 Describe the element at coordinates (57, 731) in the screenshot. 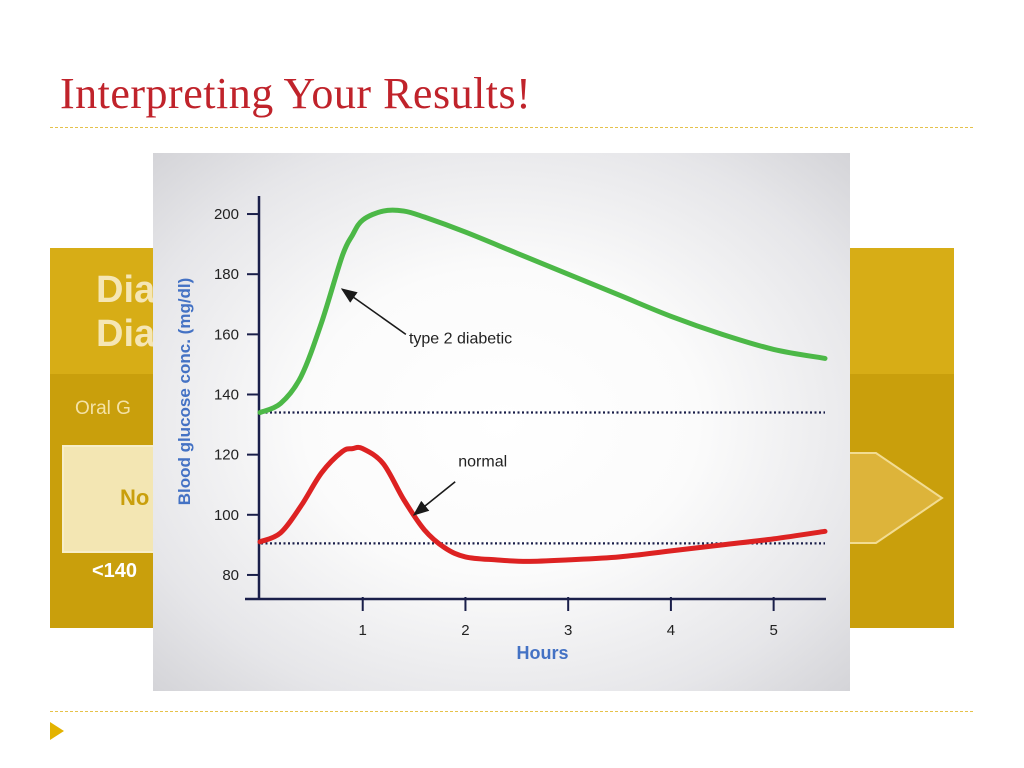

I see `bullet-arrow-icon` at that location.